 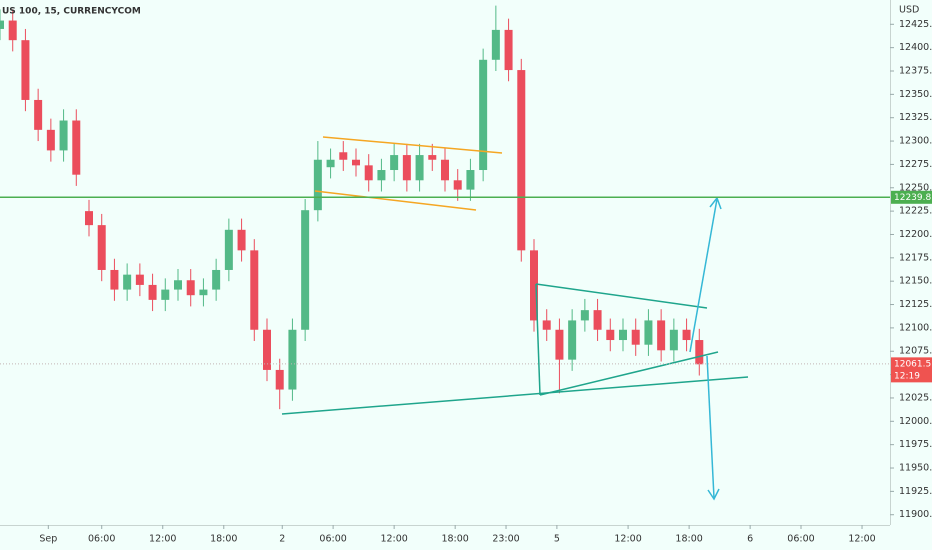 What do you see at coordinates (505, 539) in the screenshot?
I see `x-tick-label: 23:00` at bounding box center [505, 539].